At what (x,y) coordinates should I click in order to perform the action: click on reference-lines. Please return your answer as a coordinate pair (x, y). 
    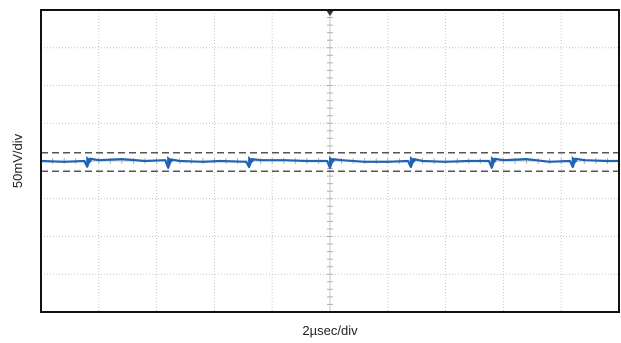
    Looking at the image, I should click on (330, 161).